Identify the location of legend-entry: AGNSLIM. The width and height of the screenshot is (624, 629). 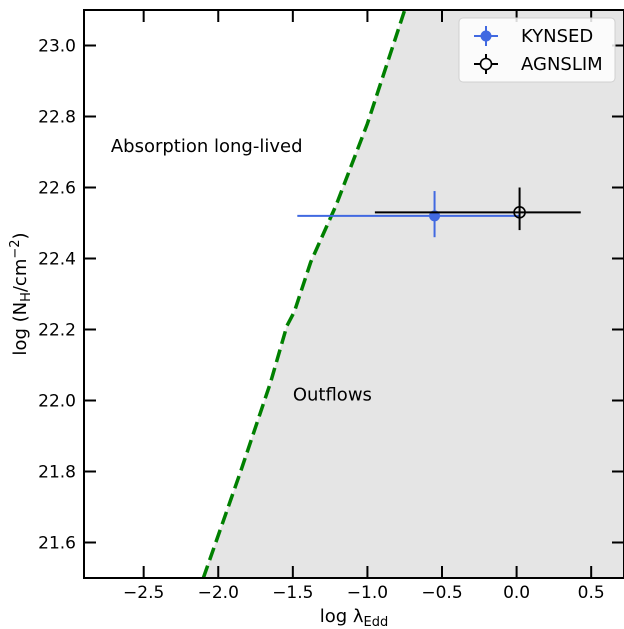
(538, 64).